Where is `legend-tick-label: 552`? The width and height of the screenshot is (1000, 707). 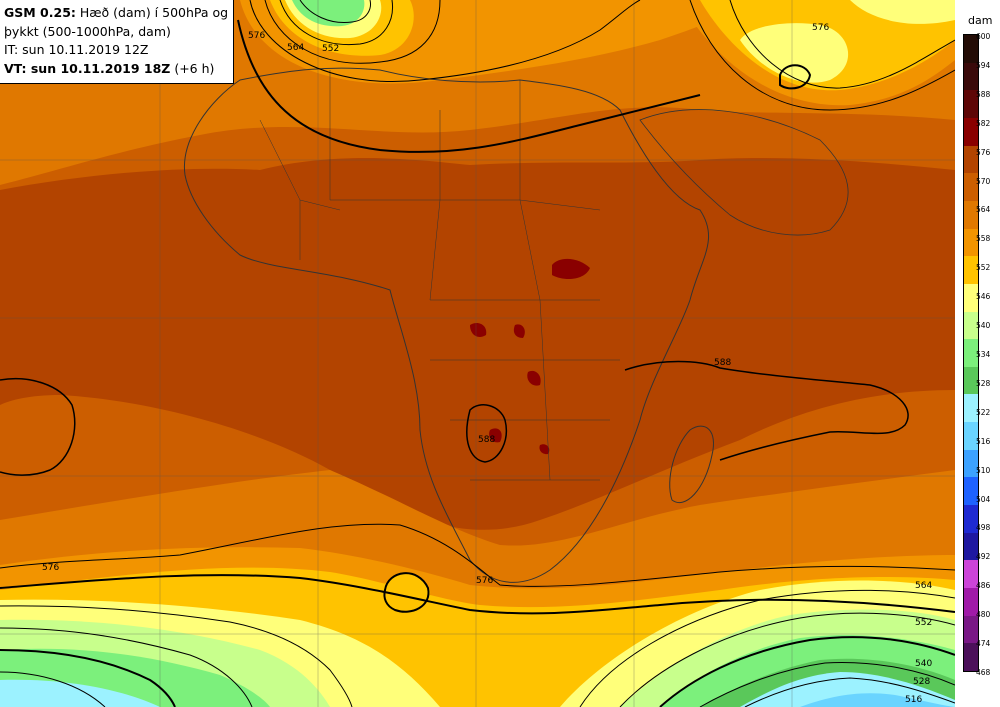 legend-tick-label: 552 is located at coordinates (983, 268).